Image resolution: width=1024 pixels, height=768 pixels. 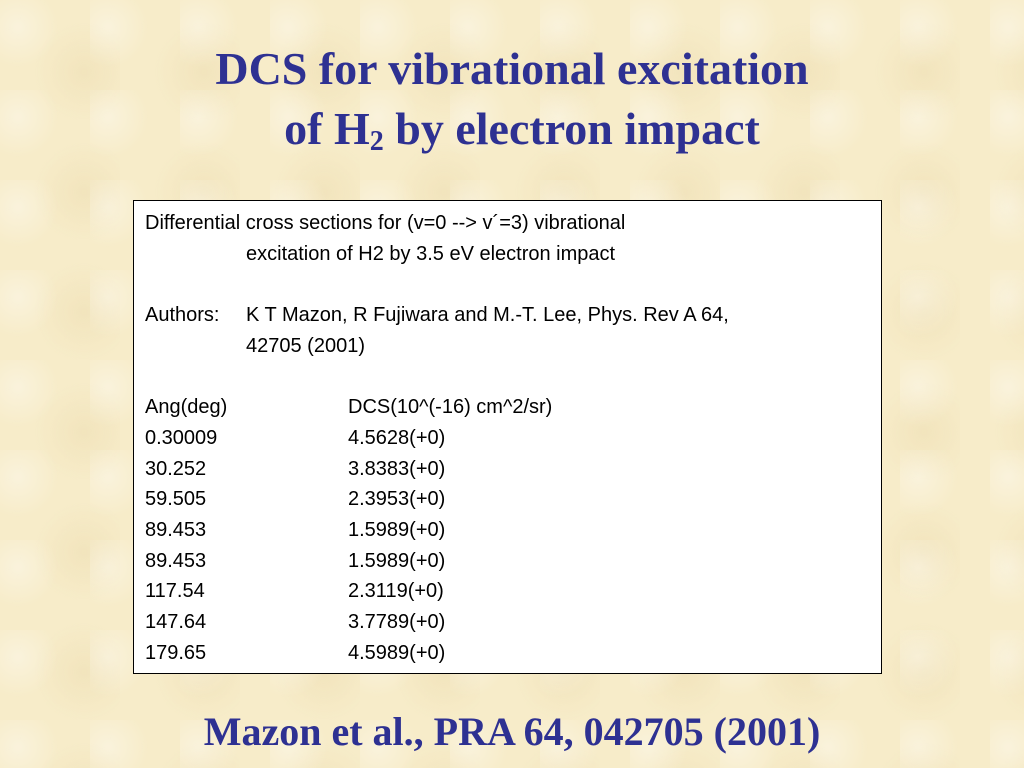 What do you see at coordinates (186, 407) in the screenshot?
I see `table-header: Ang(deg)` at bounding box center [186, 407].